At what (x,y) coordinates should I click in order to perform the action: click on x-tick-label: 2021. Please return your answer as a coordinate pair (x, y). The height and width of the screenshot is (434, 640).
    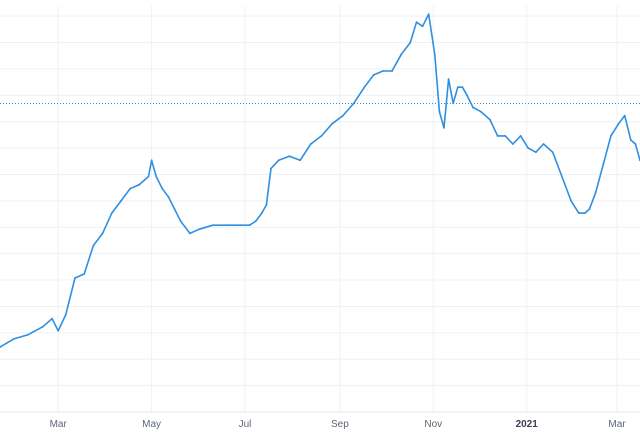
    Looking at the image, I should click on (527, 424).